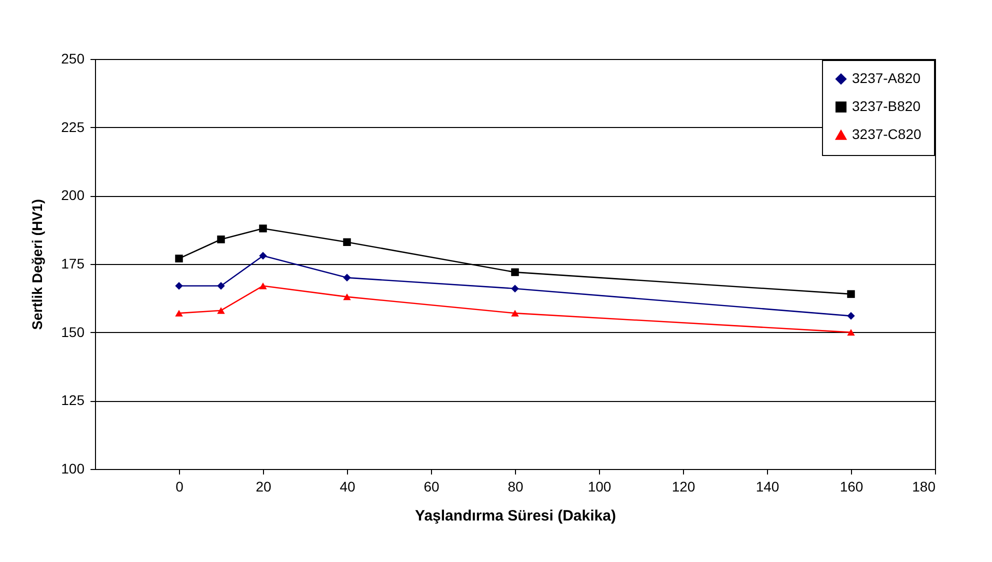 The image size is (992, 562). Describe the element at coordinates (73, 264) in the screenshot. I see `y-tick-label: 175` at that location.